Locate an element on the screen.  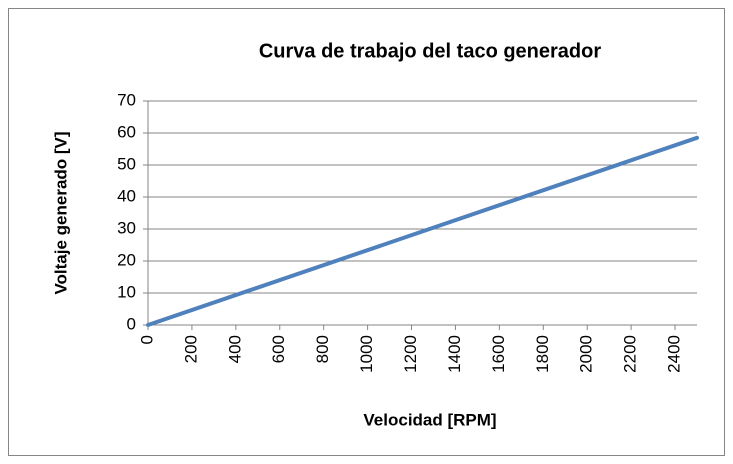
x-axis-title: Velocidad [RPM] is located at coordinates (429, 419).